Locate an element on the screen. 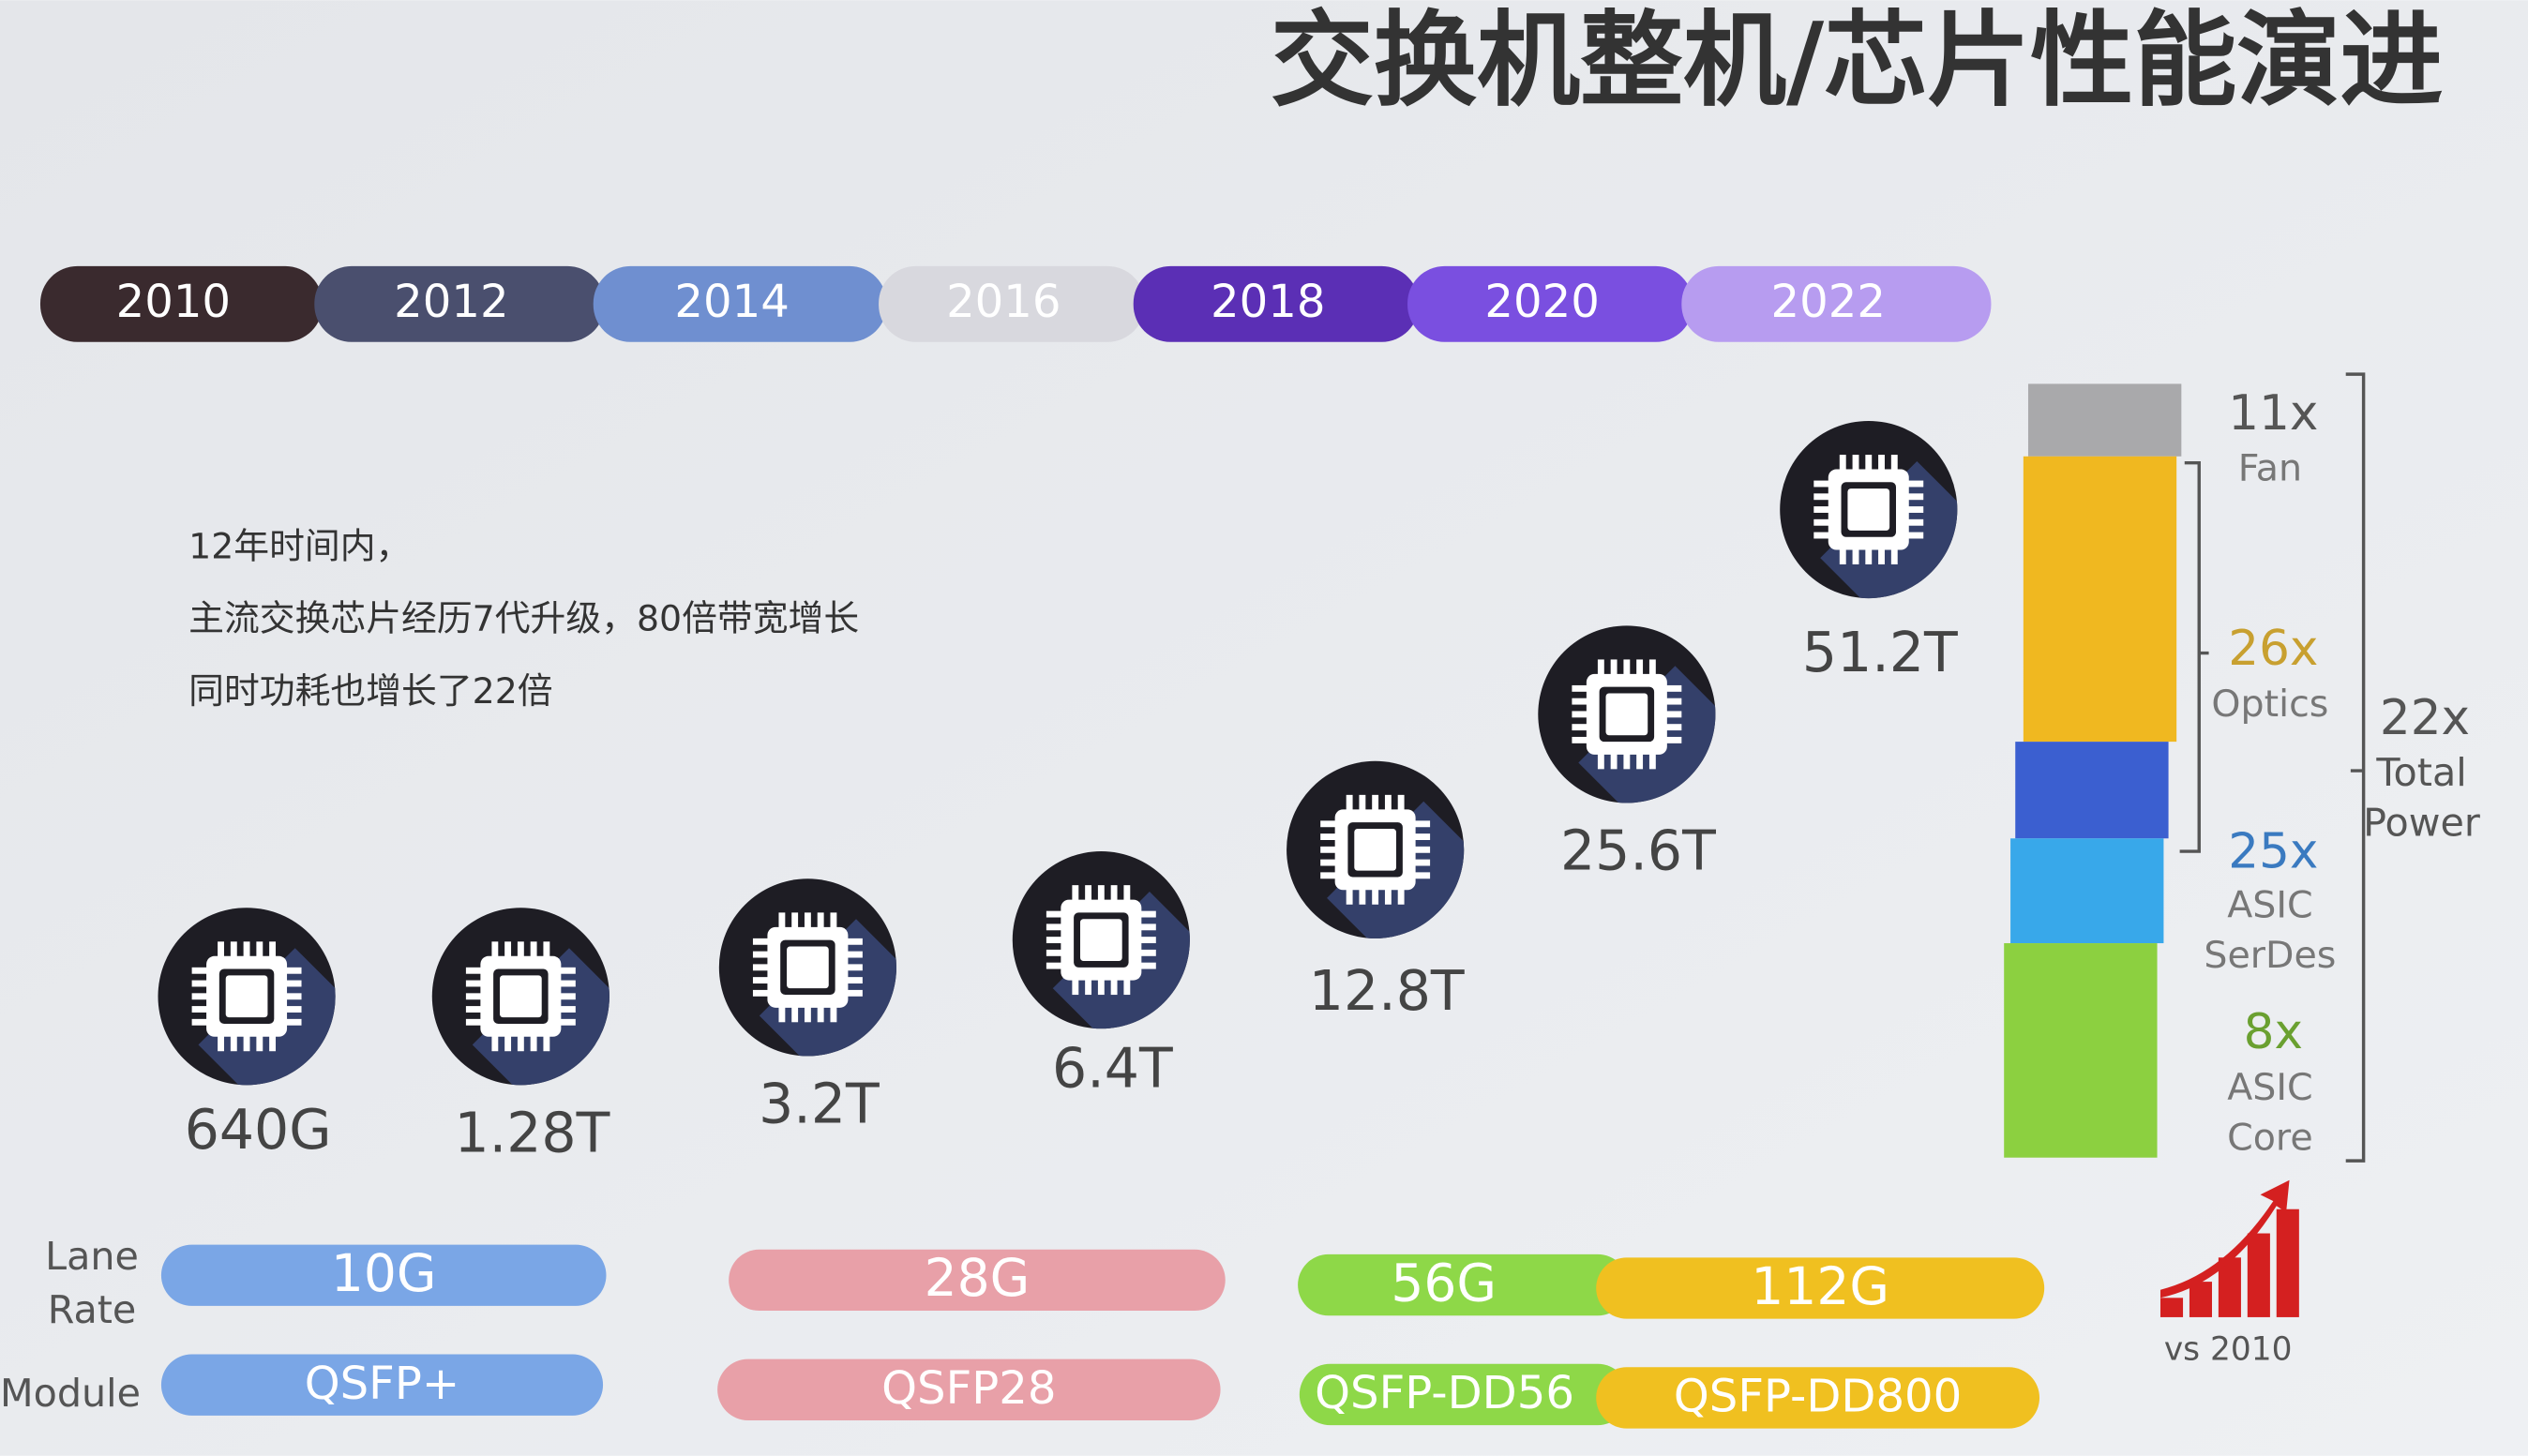 Image resolution: width=2528 pixels, height=1456 pixels. lane_rate-item: 10G is located at coordinates (384, 1273).